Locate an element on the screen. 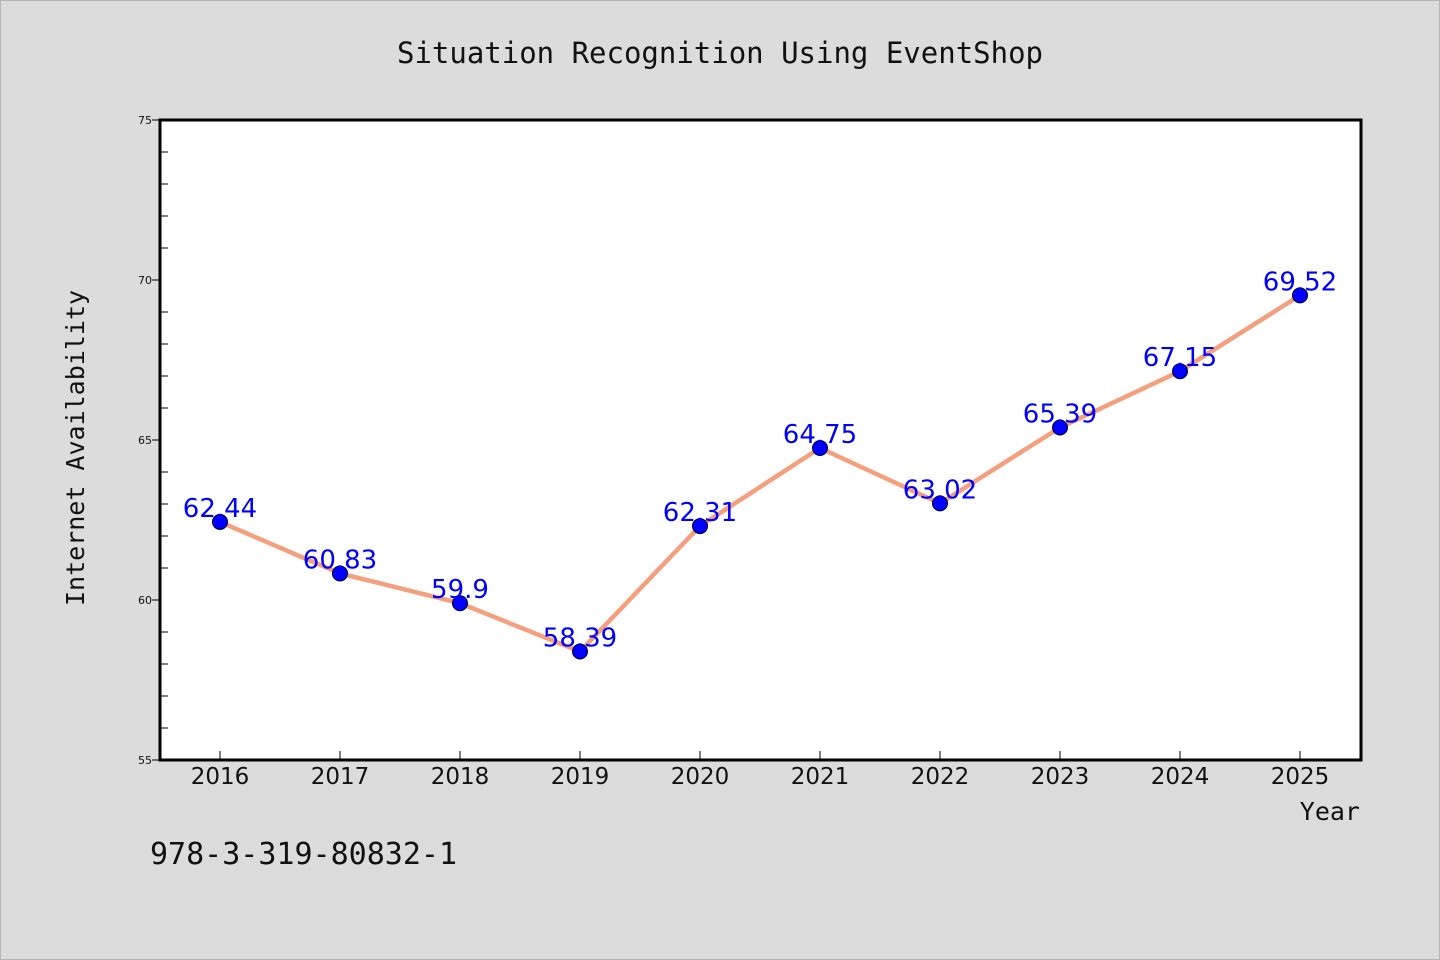 The image size is (1440, 960). x-tick-label: 2022 is located at coordinates (940, 777).